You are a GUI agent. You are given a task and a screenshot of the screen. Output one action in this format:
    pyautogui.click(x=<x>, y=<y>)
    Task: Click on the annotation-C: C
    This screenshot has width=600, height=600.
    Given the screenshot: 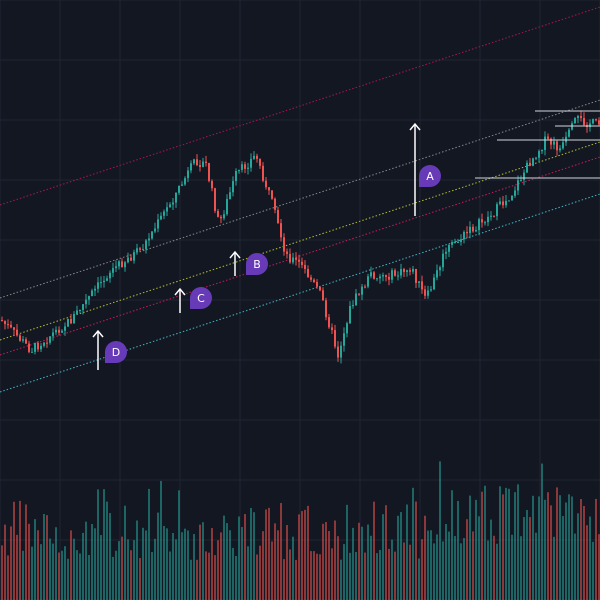 What is the action you would take?
    pyautogui.click(x=193, y=300)
    